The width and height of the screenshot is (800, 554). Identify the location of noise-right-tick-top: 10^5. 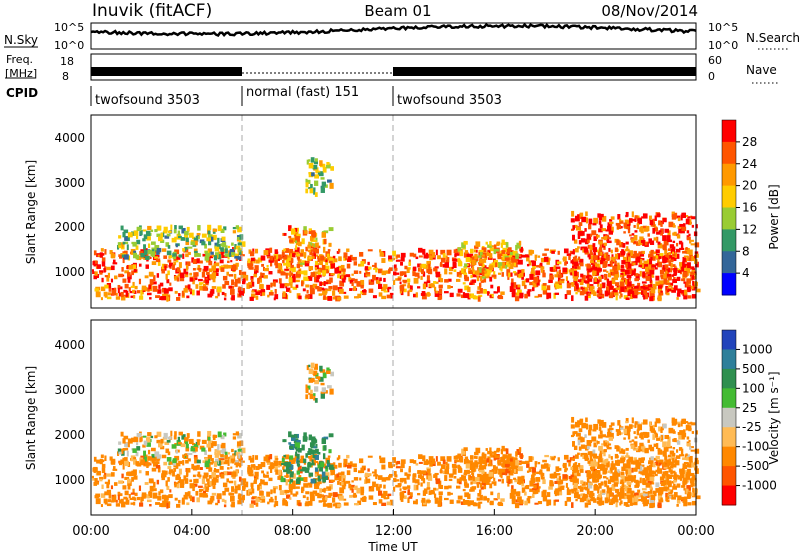
(723, 27).